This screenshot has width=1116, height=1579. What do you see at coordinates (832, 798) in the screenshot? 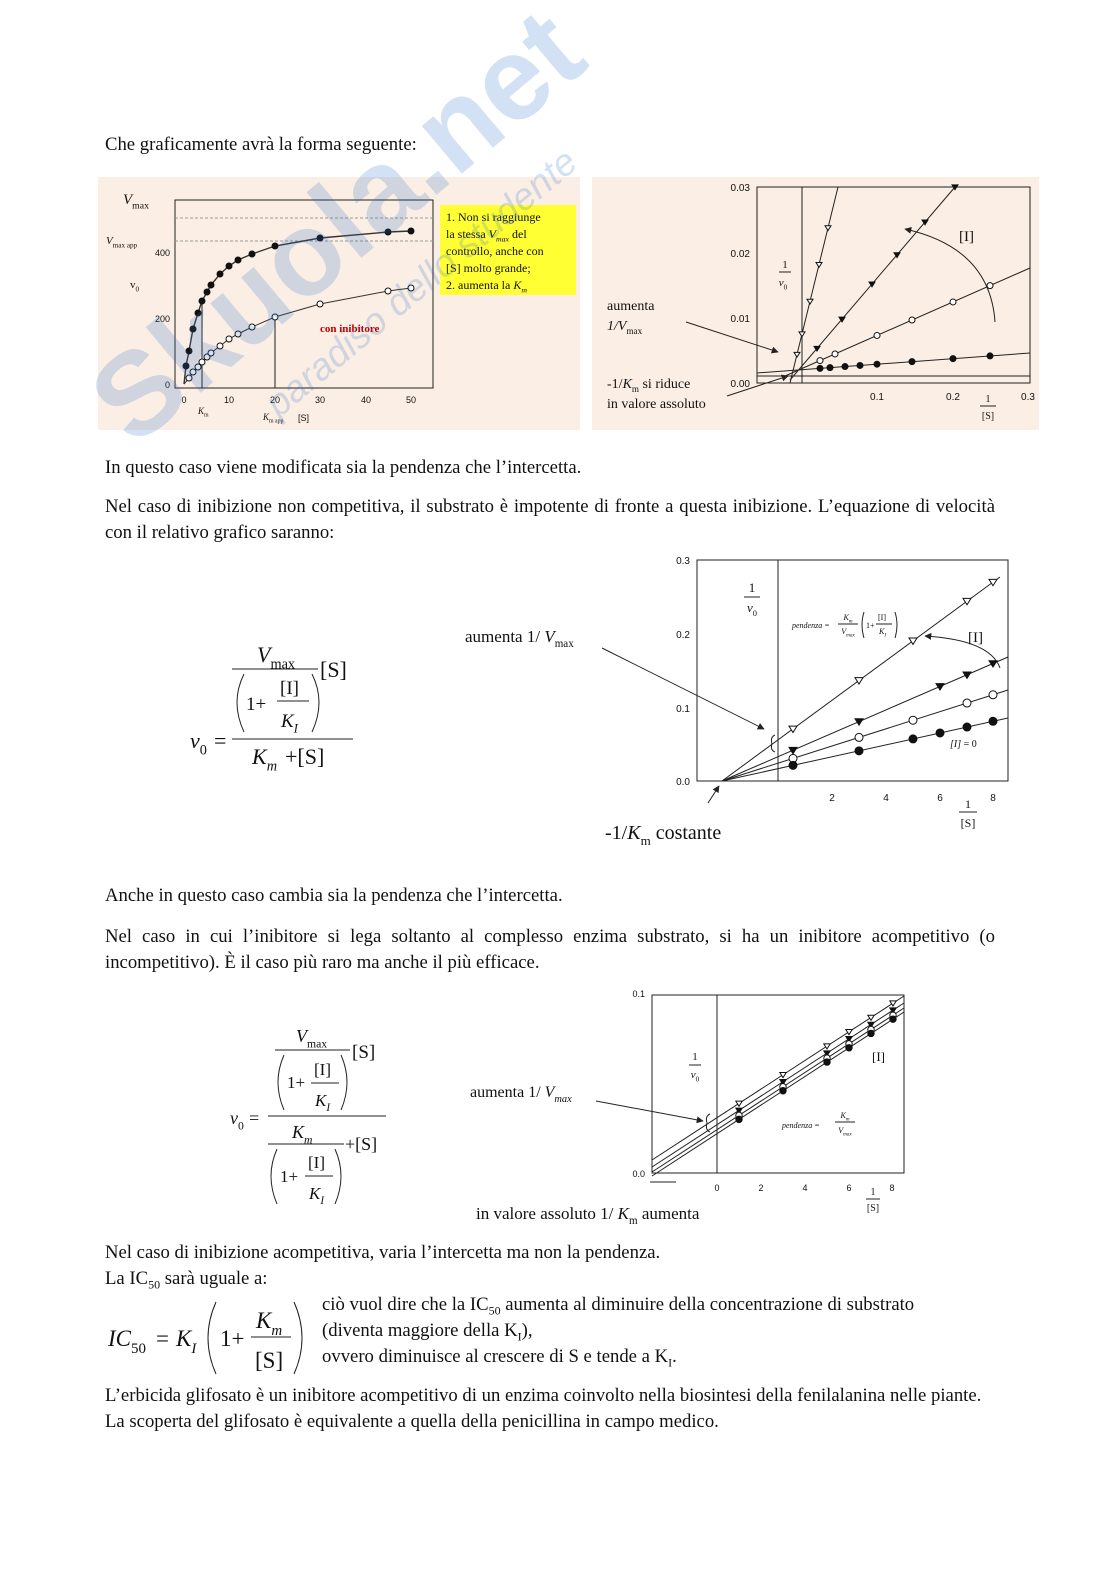
I see `x-tick-label: 2` at bounding box center [832, 798].